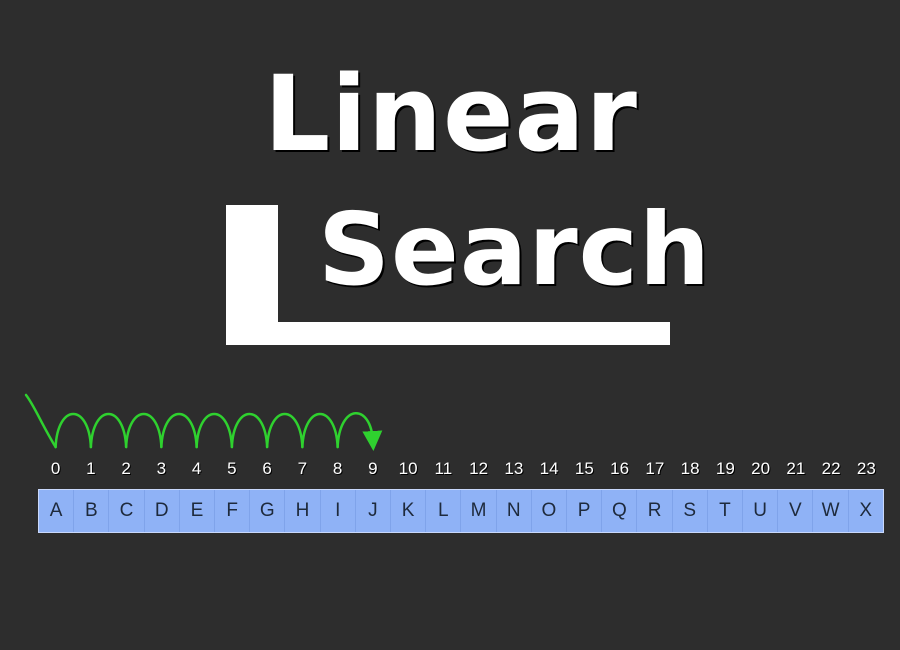  Describe the element at coordinates (761, 468) in the screenshot. I see `index-label: 20` at that location.